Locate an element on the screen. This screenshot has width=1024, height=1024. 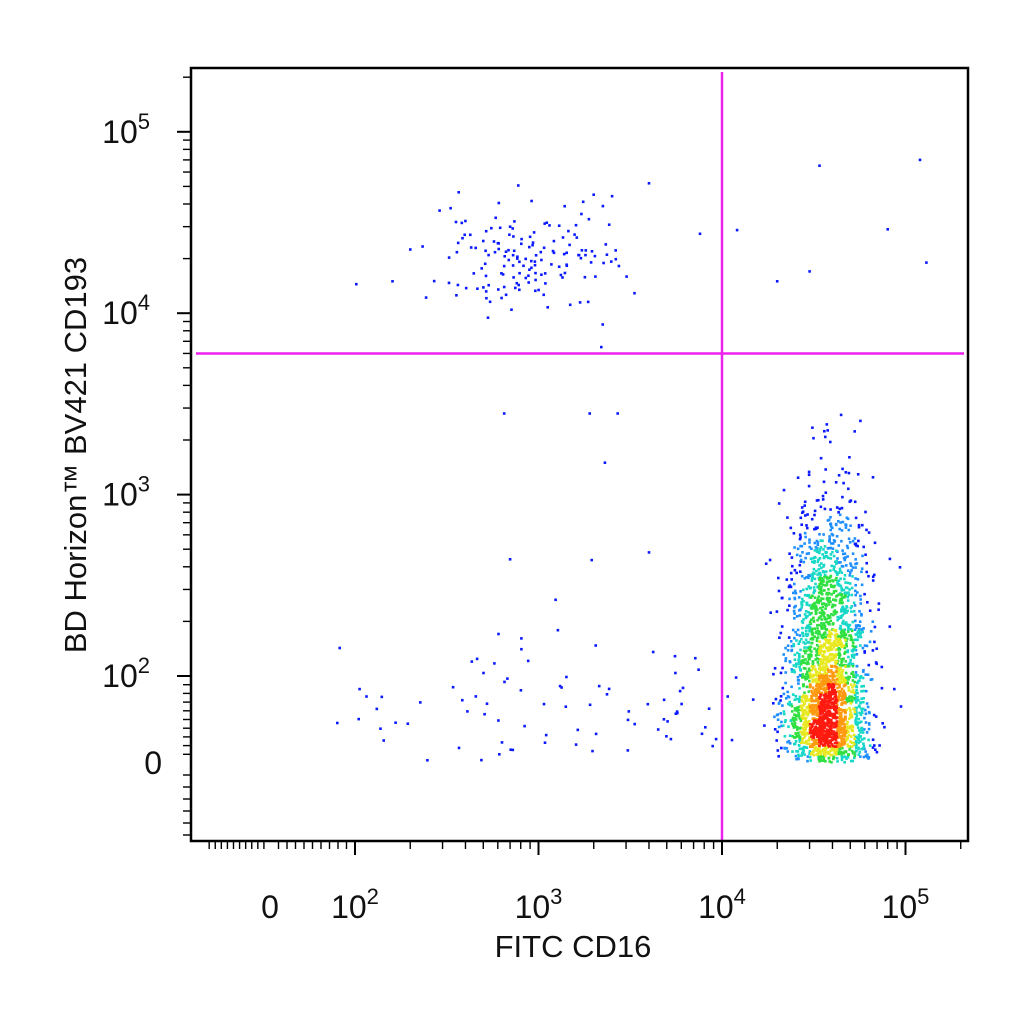
y-tick-exponent: 3 is located at coordinates (144, 484).